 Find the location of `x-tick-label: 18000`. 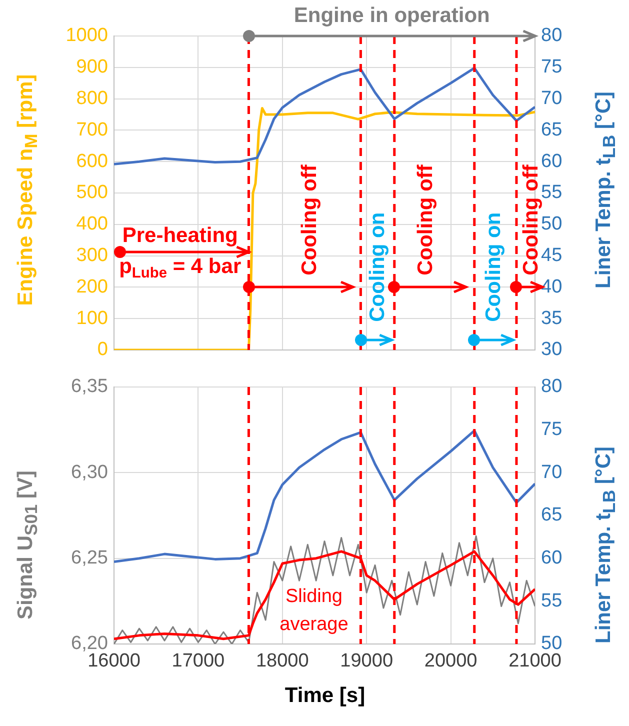

x-tick-label: 18000 is located at coordinates (282, 661).